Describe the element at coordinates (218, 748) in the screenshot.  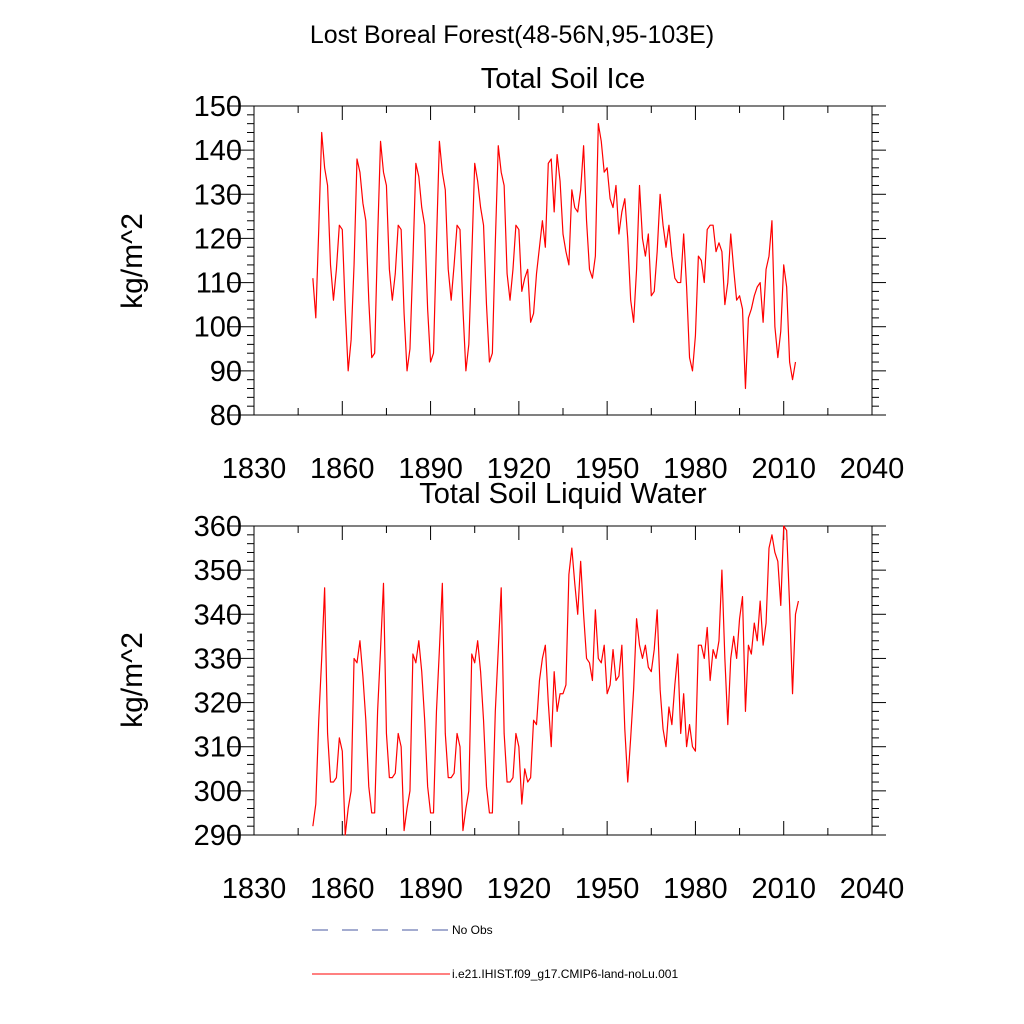
I see `y-tick-label: 310` at that location.